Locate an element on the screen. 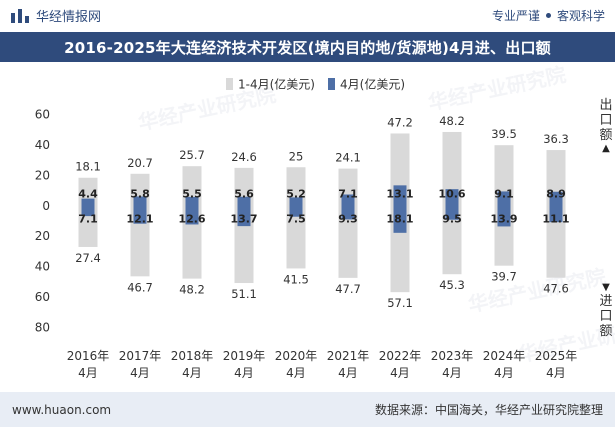 The image size is (615, 427). month-export-label: 10.6 is located at coordinates (451, 193).